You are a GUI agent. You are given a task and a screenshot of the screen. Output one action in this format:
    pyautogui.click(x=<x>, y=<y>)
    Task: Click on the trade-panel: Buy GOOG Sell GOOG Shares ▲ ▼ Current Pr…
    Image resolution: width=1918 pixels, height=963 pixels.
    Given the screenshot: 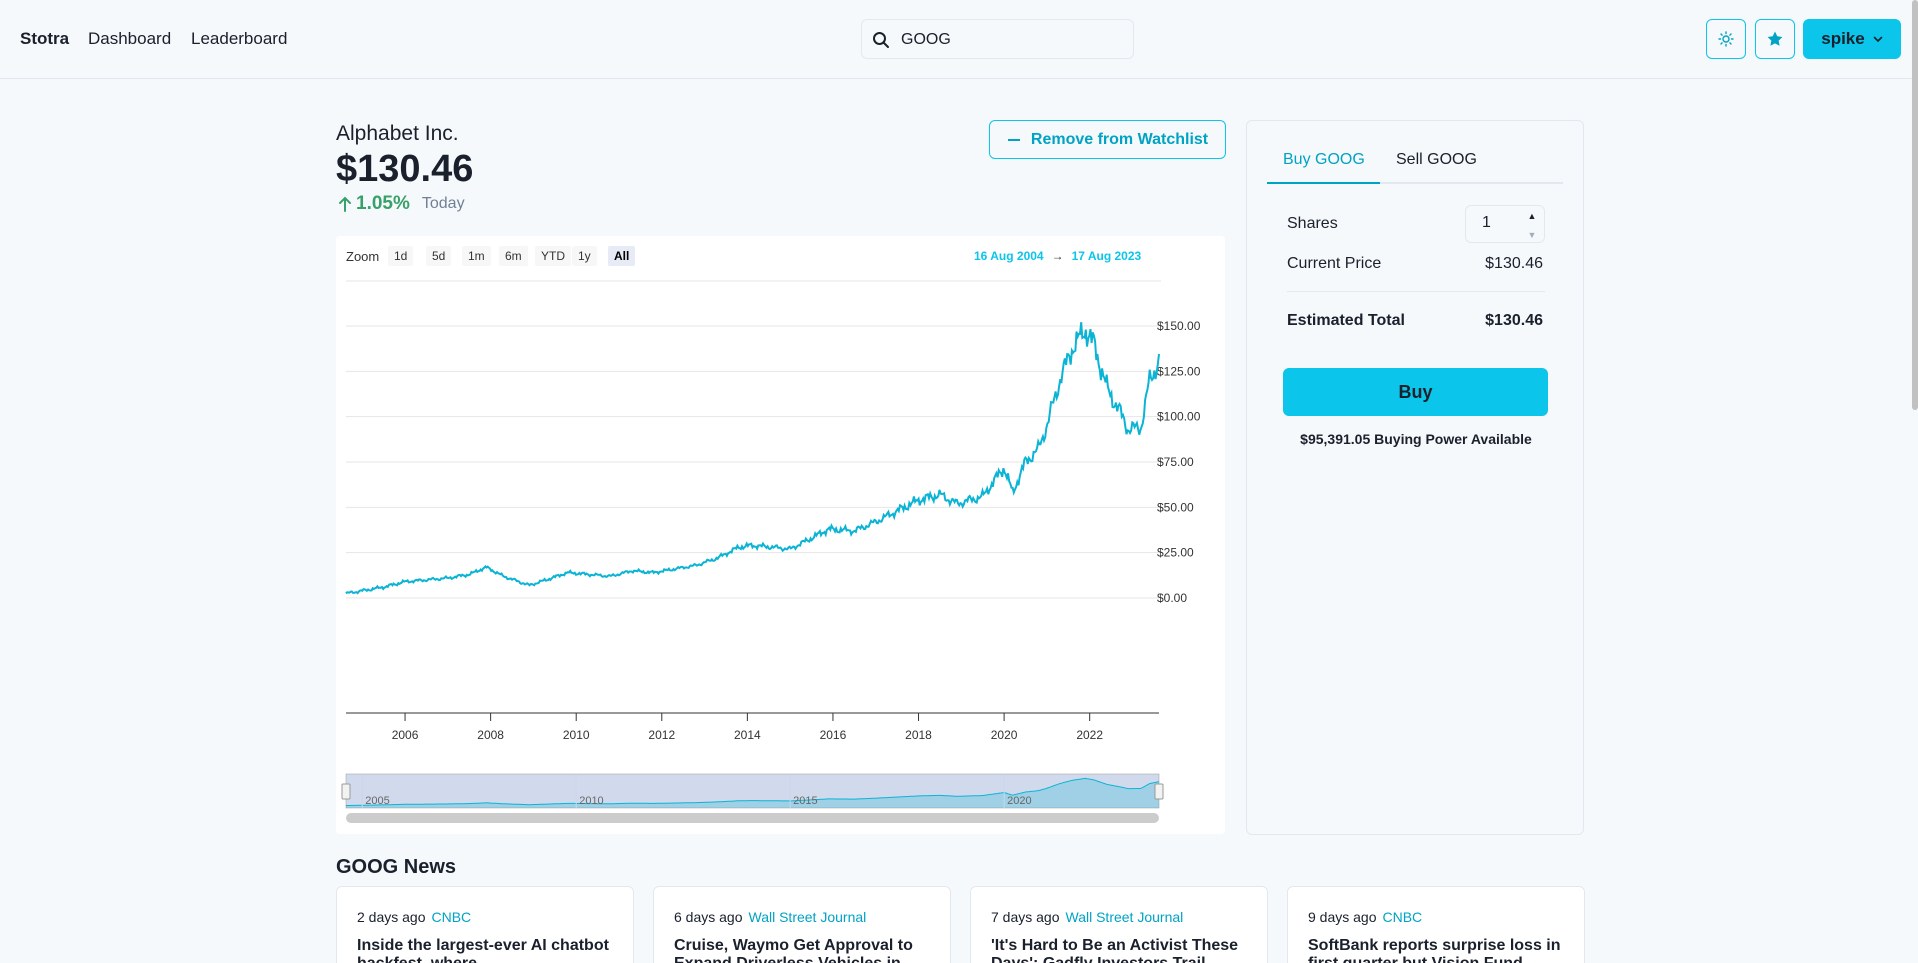 What is the action you would take?
    pyautogui.click(x=1415, y=477)
    